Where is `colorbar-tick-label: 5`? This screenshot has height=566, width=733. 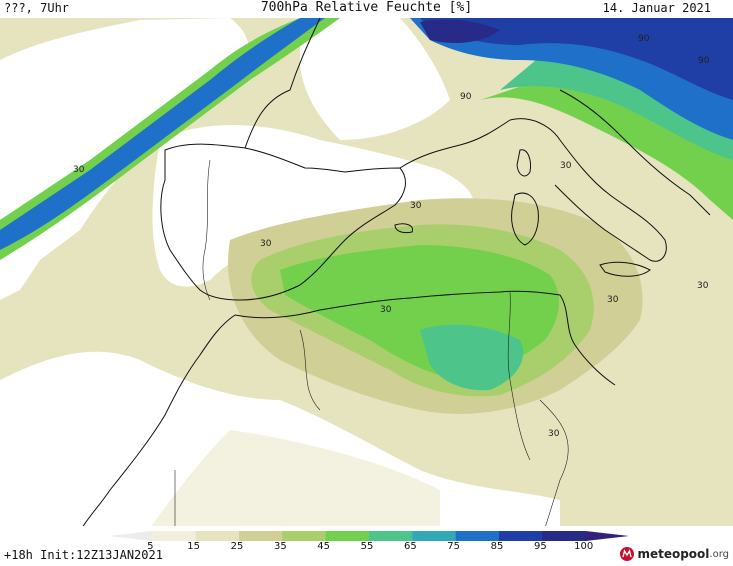 colorbar-tick-label: 5 is located at coordinates (150, 546).